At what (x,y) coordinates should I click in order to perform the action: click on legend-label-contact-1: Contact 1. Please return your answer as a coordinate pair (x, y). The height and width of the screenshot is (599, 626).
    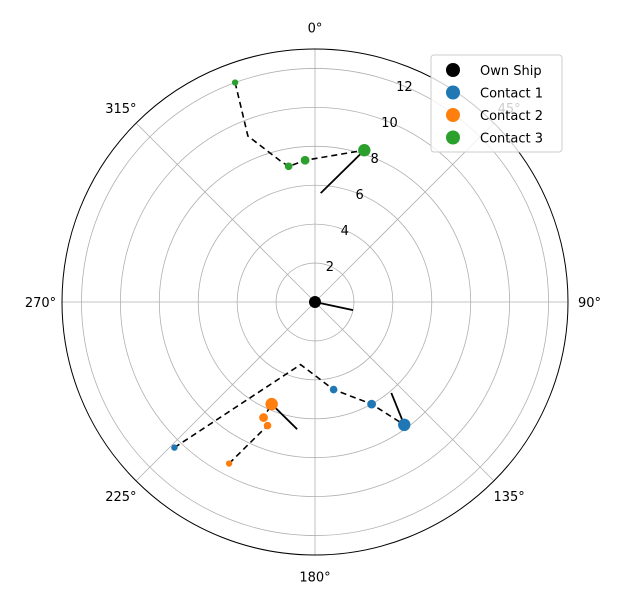
    Looking at the image, I should click on (511, 94).